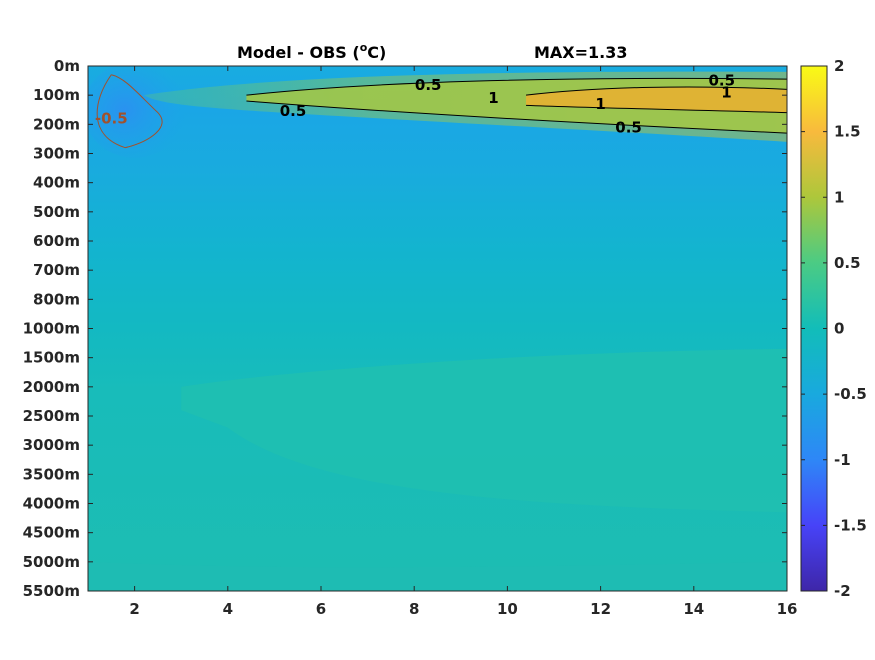 The image size is (875, 660). I want to click on y-tick-label: 100m, so click(56, 95).